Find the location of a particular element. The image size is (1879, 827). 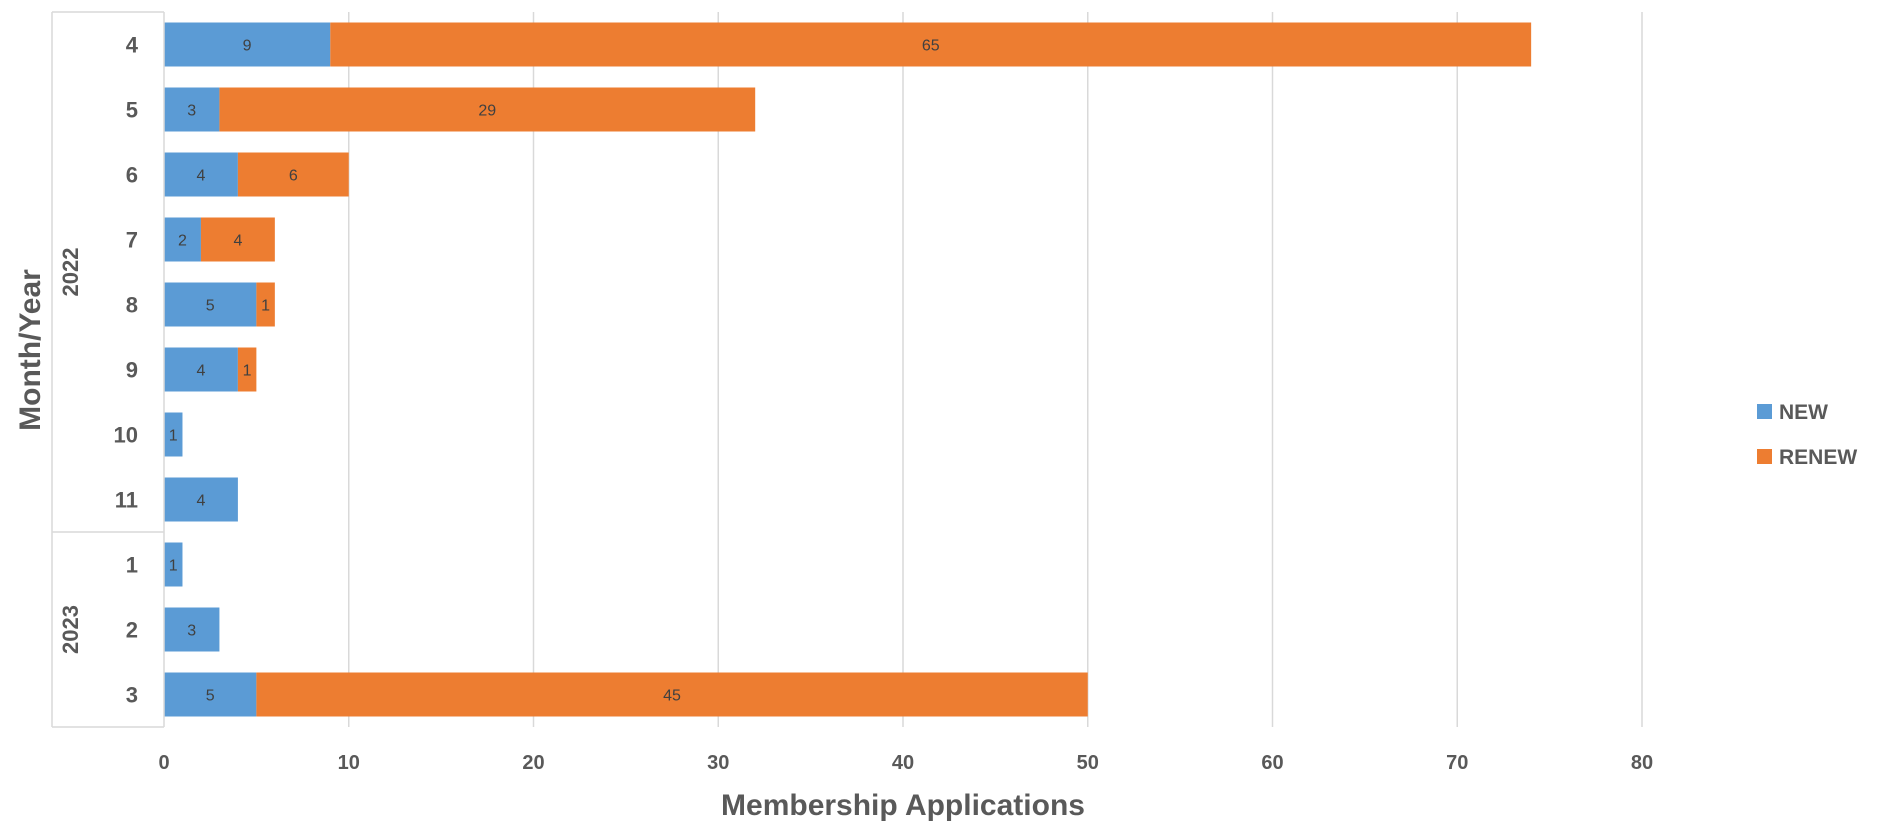

data-label-new-2022-10: 1 is located at coordinates (173, 436).